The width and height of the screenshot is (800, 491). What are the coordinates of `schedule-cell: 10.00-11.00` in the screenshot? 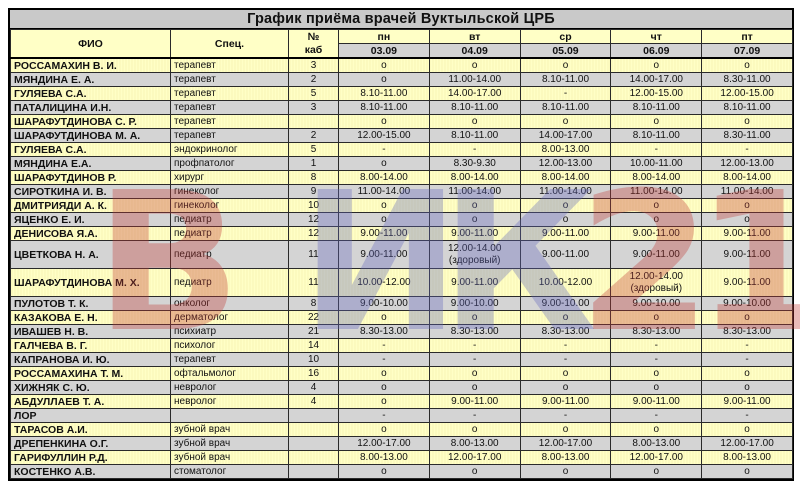 It's located at (656, 163).